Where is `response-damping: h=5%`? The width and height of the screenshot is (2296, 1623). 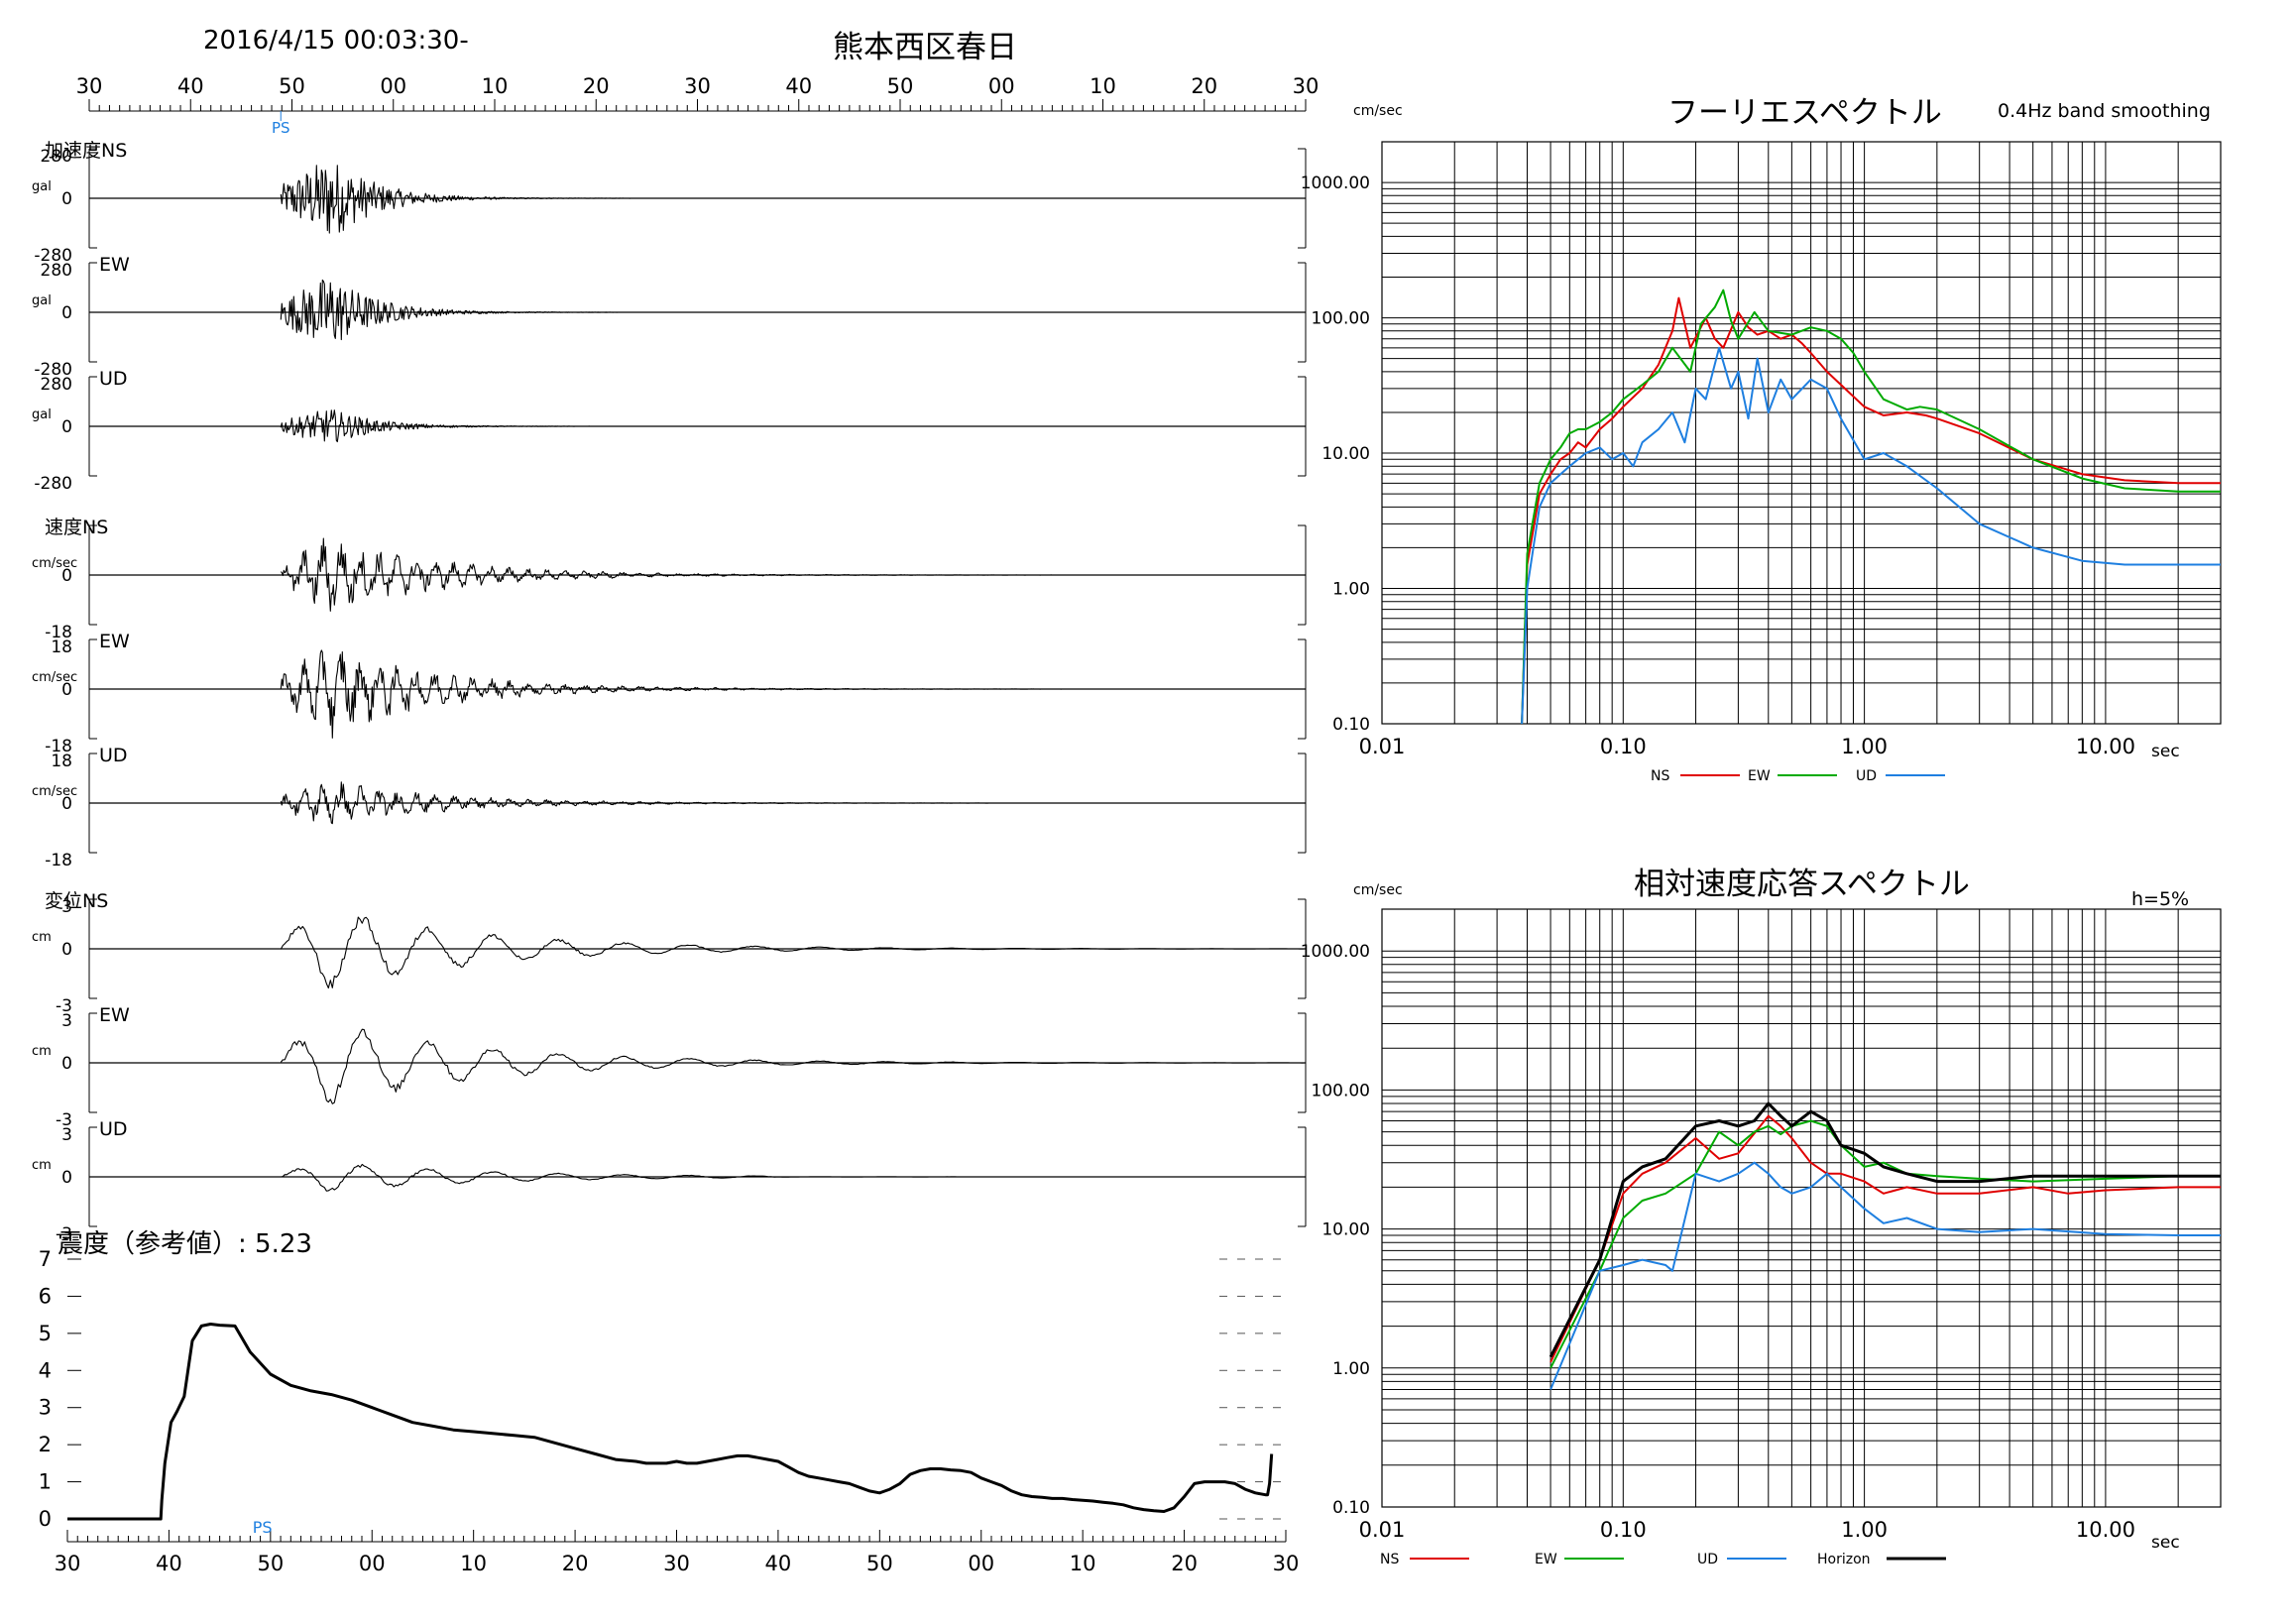
response-damping: h=5% is located at coordinates (2161, 899).